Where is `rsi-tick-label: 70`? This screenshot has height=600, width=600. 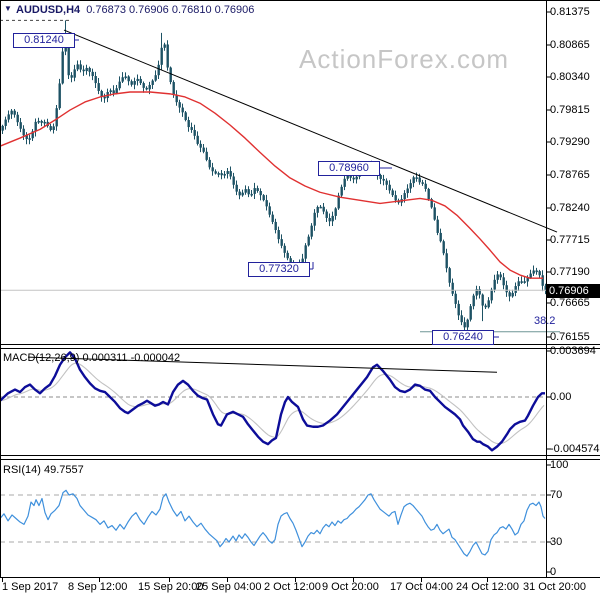 rsi-tick-label: 70 is located at coordinates (556, 495).